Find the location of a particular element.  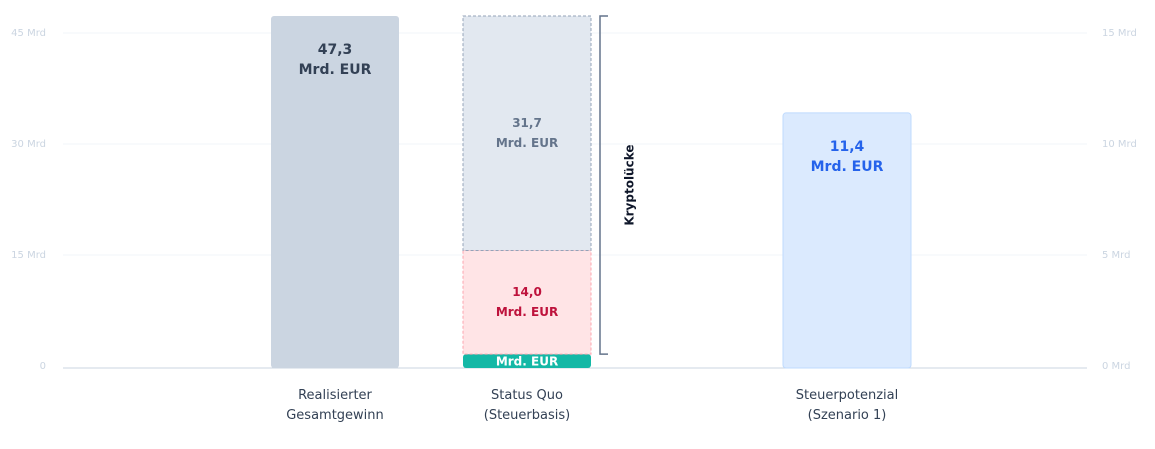

y-tick-label: 0 is located at coordinates (43, 366).